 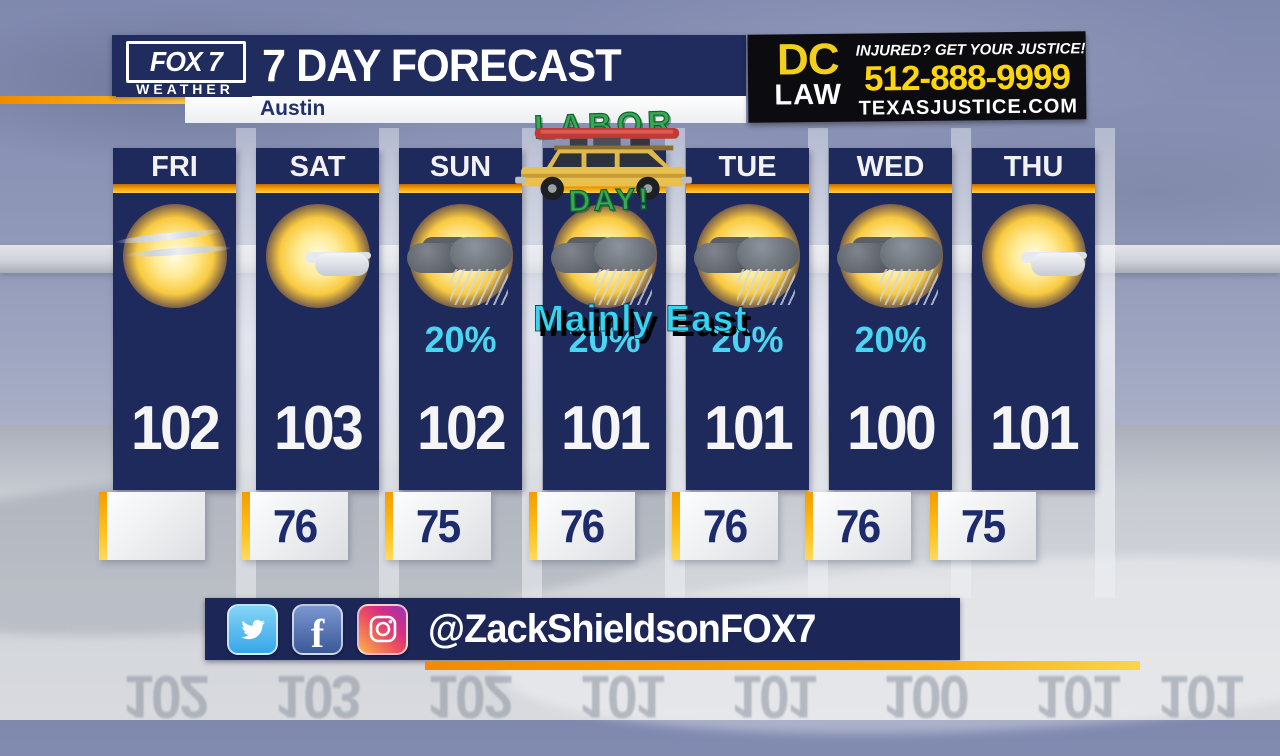 I want to click on facebook-icon: f, so click(x=317, y=629).